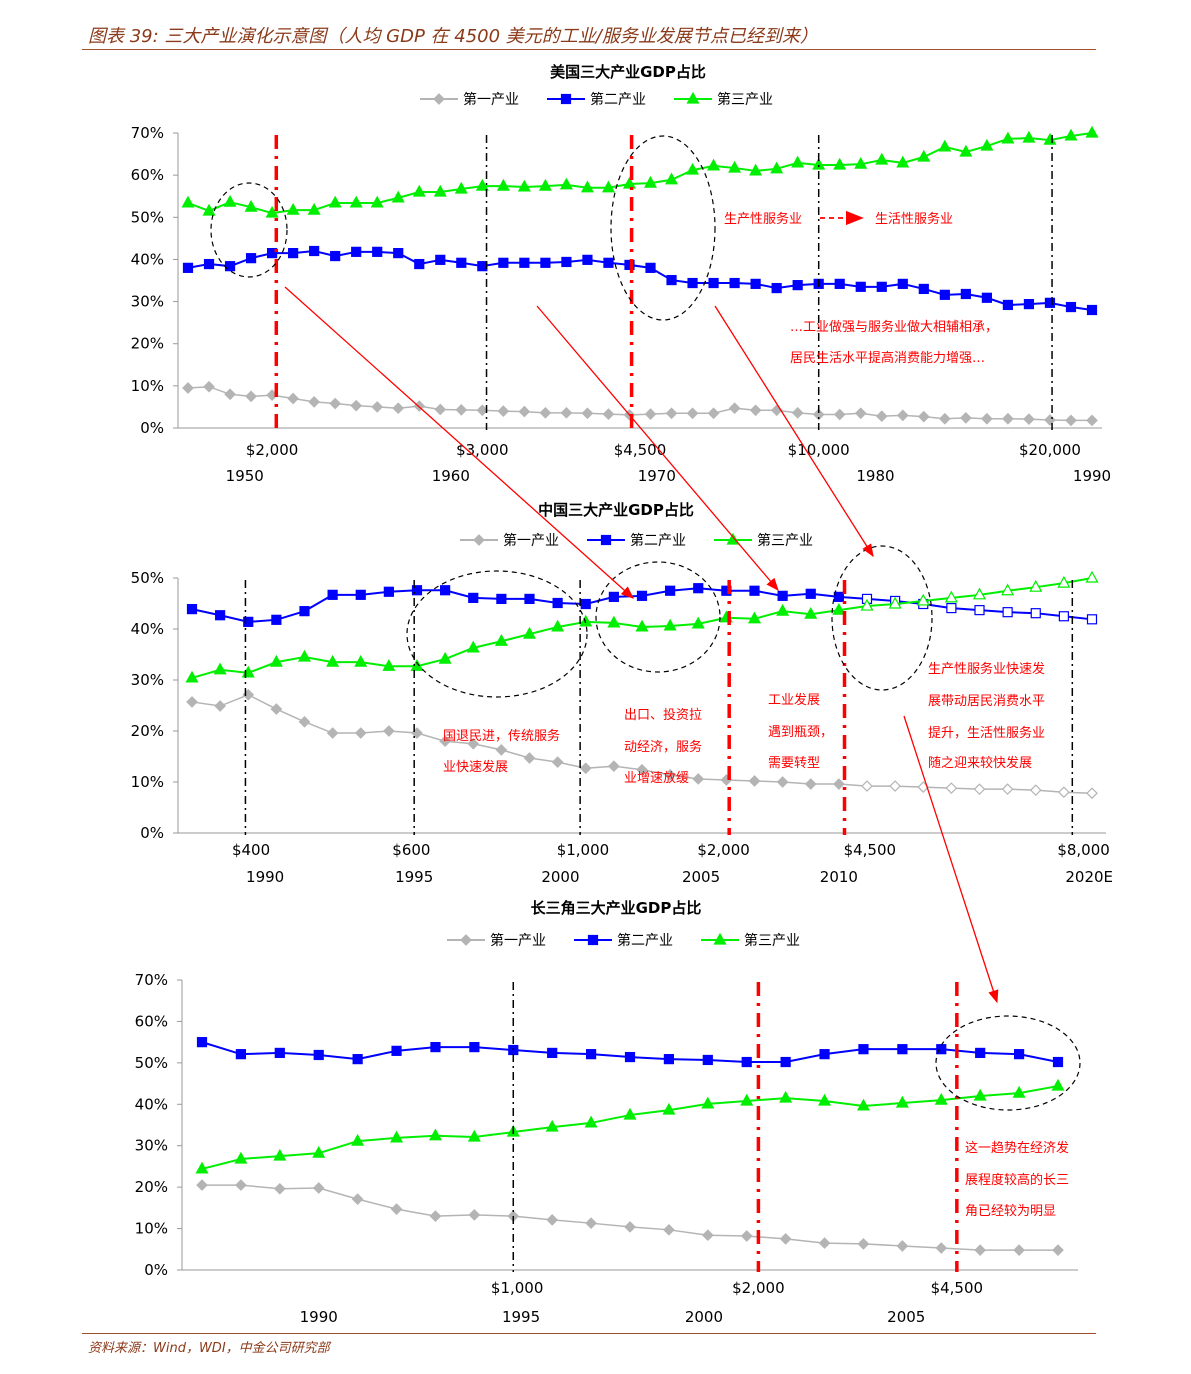 Image resolution: width=1191 pixels, height=1374 pixels. Describe the element at coordinates (475, 767) in the screenshot. I see `annotation-text: 业快速发展` at that location.